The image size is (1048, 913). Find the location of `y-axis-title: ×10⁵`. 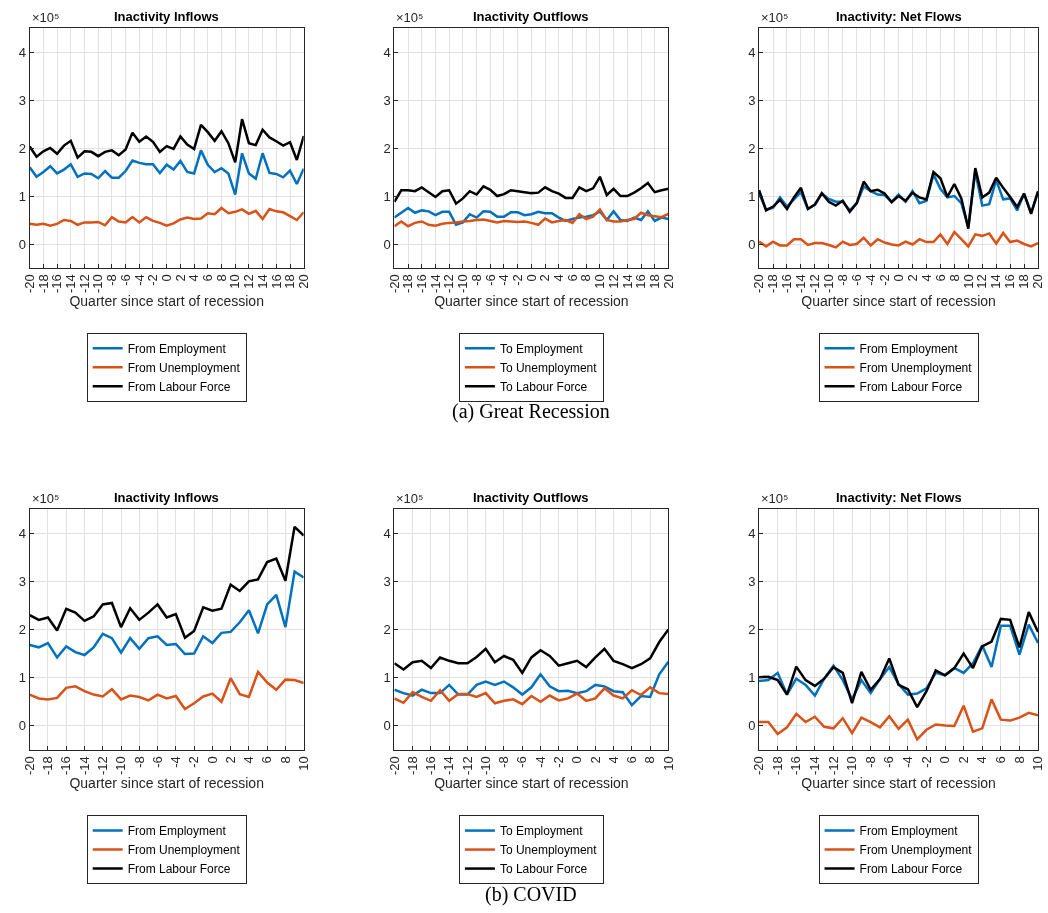

y-axis-title: ×10⁵ is located at coordinates (775, 17).